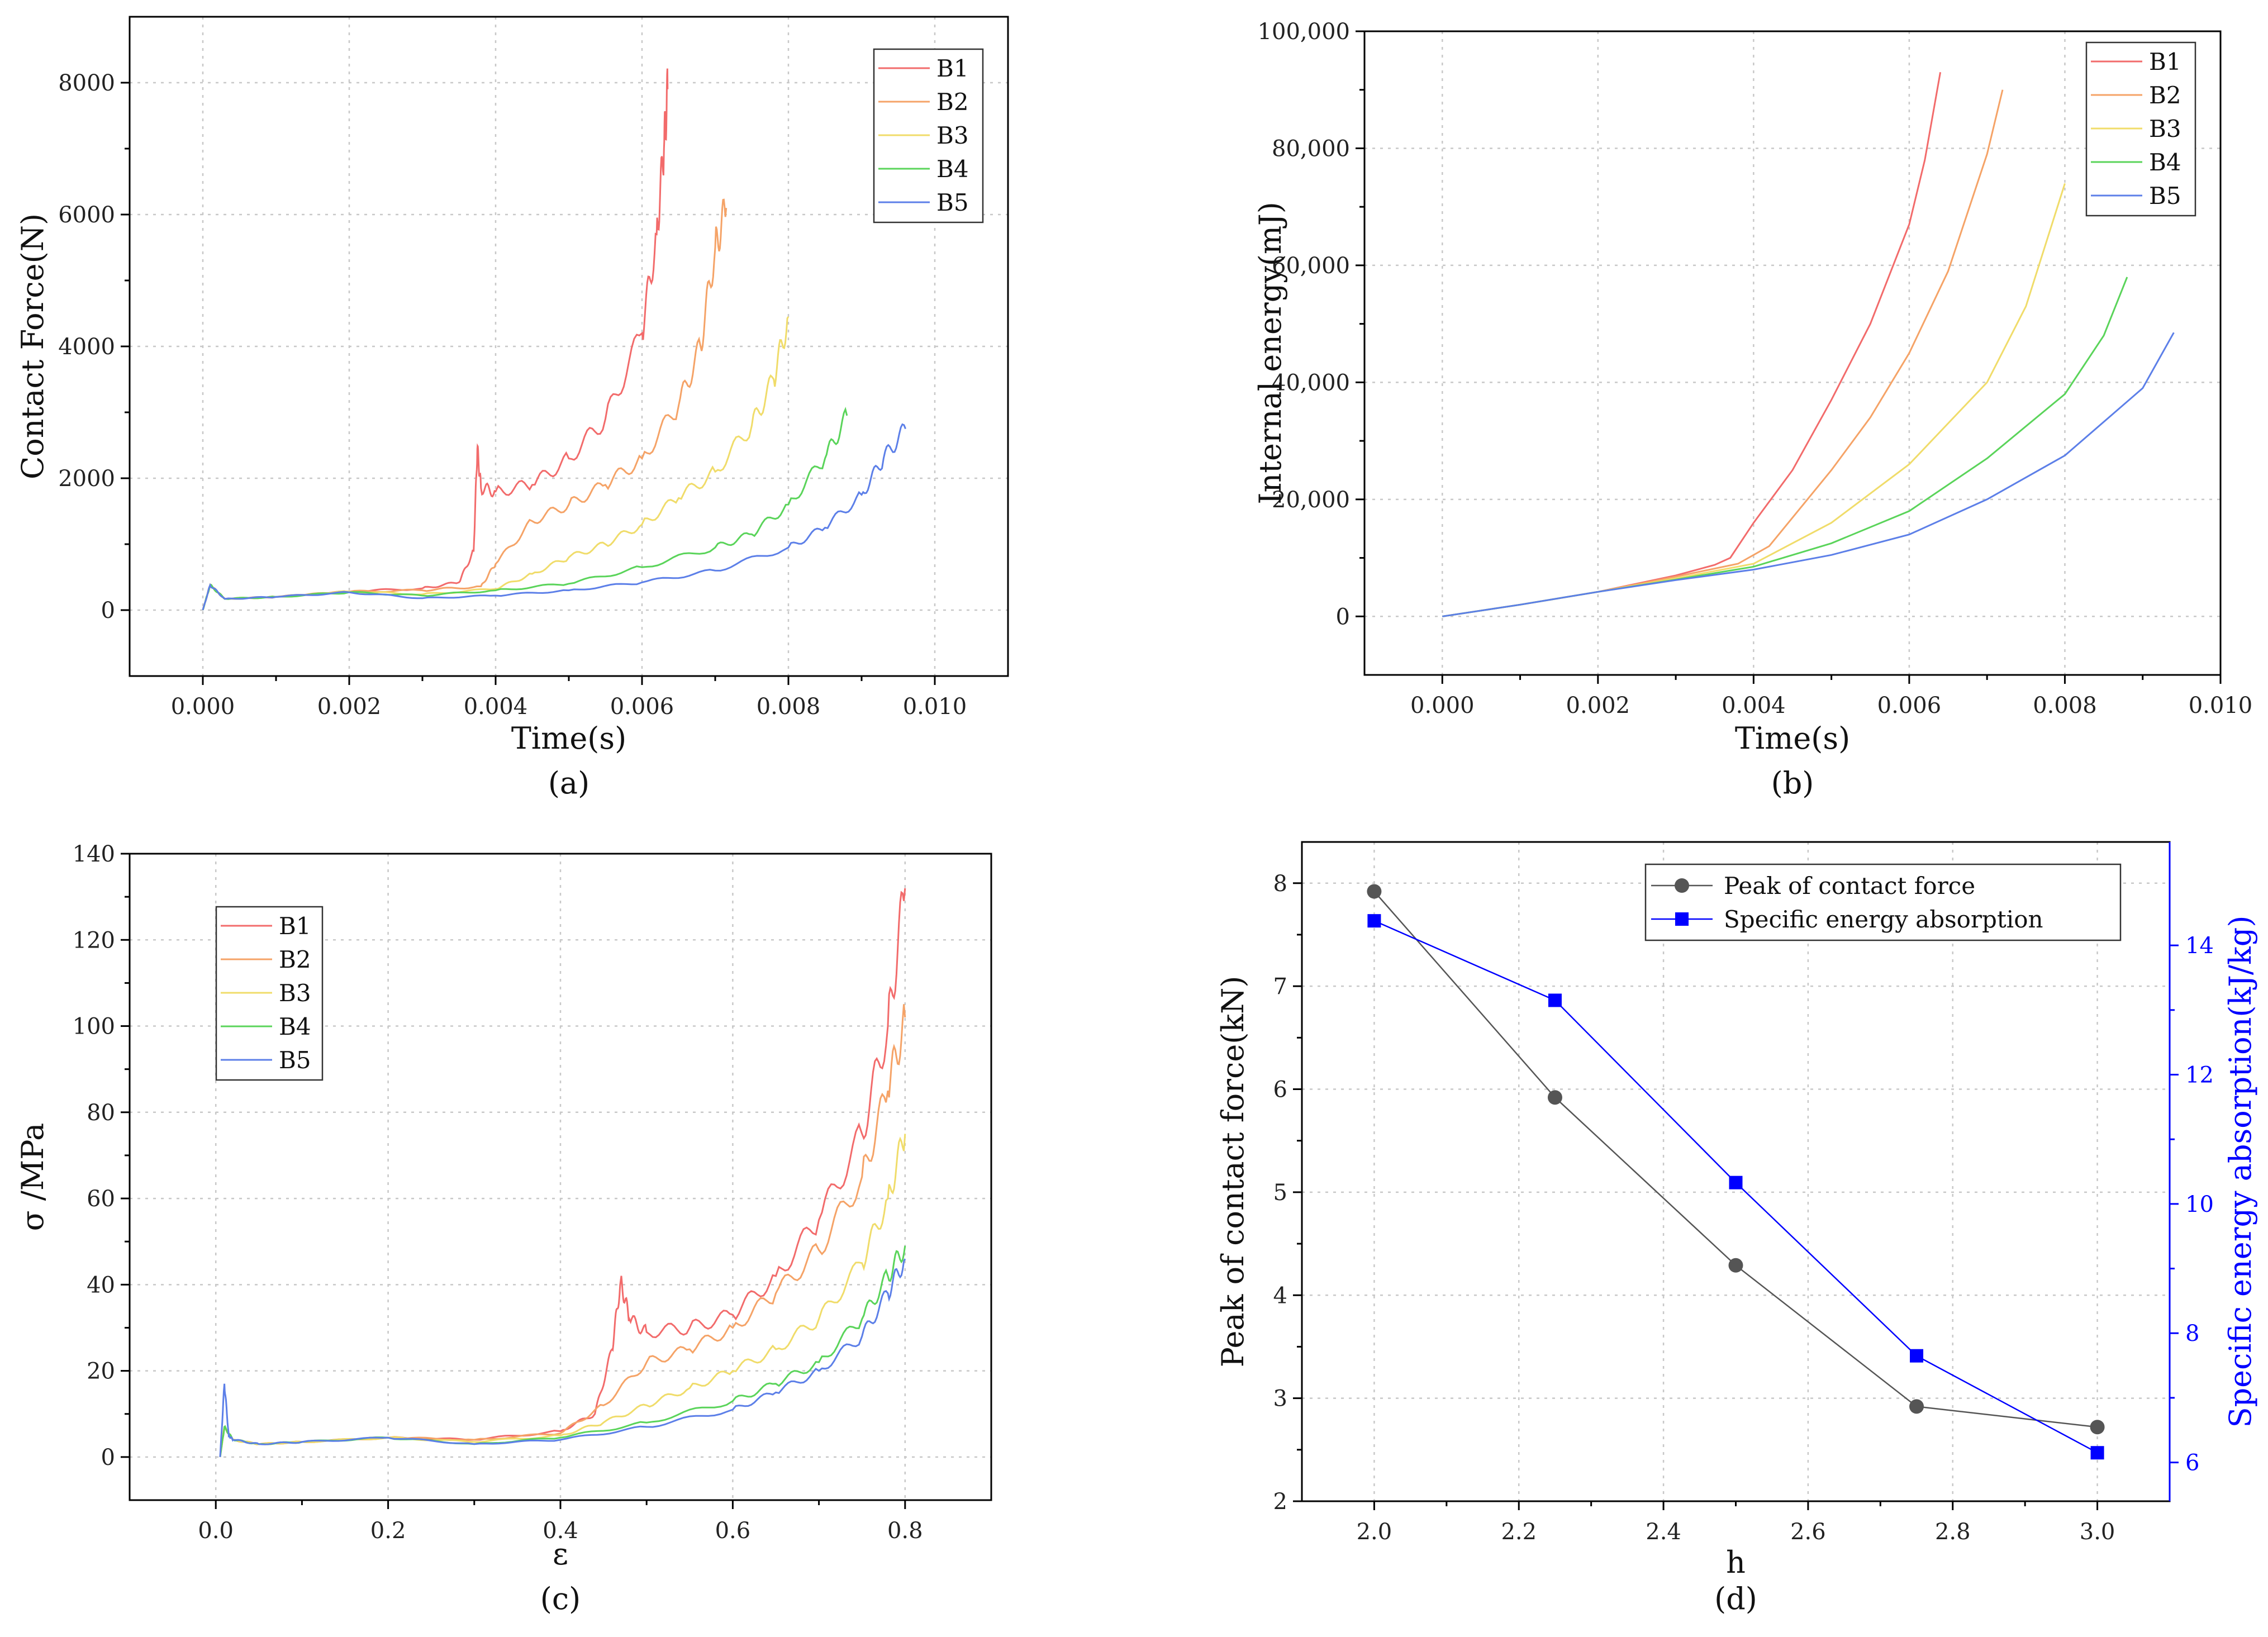 The image size is (2268, 1637). What do you see at coordinates (2065, 705) in the screenshot?
I see `x-tick-label: 0.008` at bounding box center [2065, 705].